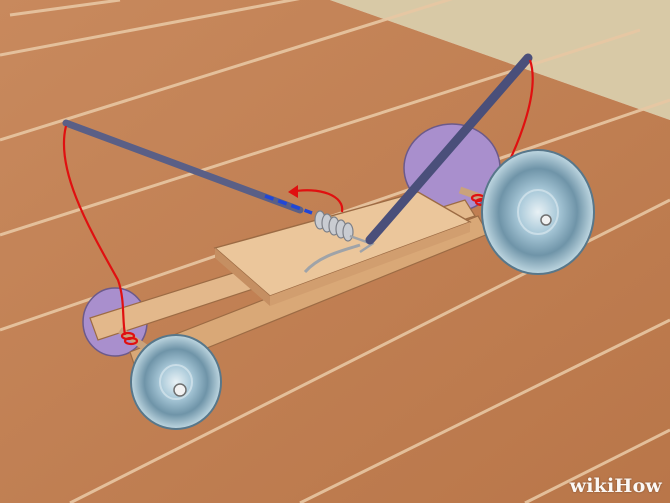 This screenshot has height=503, width=670. I want to click on motion-dash, so click(288, 204).